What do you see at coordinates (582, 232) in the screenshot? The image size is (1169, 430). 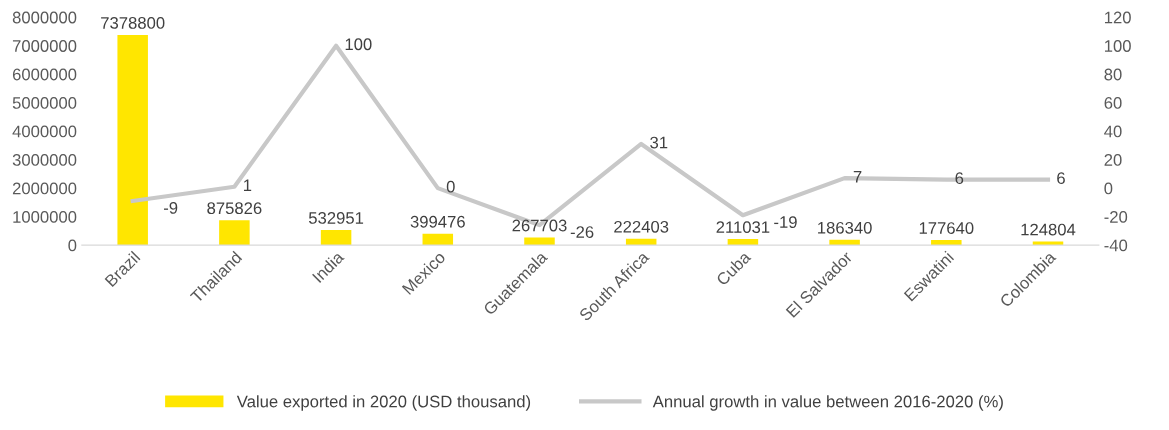 I see `data-label: -26` at bounding box center [582, 232].